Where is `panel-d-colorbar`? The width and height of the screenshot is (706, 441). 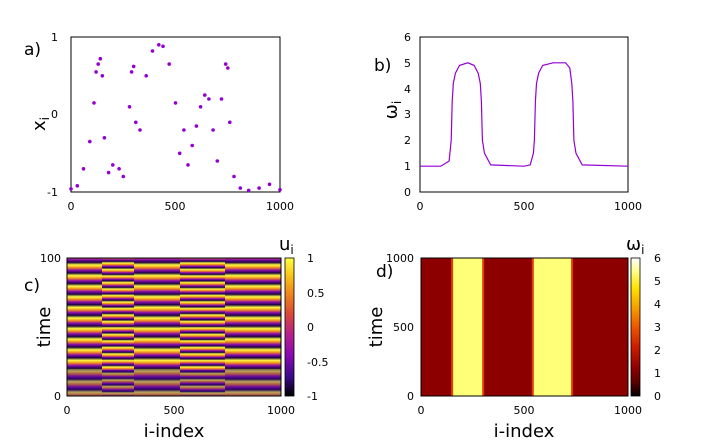
panel-d-colorbar is located at coordinates (635, 327).